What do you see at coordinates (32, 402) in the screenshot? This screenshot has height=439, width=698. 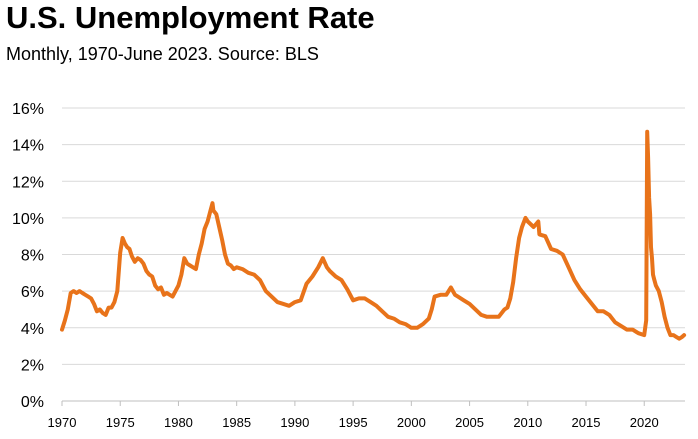 I see `y-tick-label: 0%` at bounding box center [32, 402].